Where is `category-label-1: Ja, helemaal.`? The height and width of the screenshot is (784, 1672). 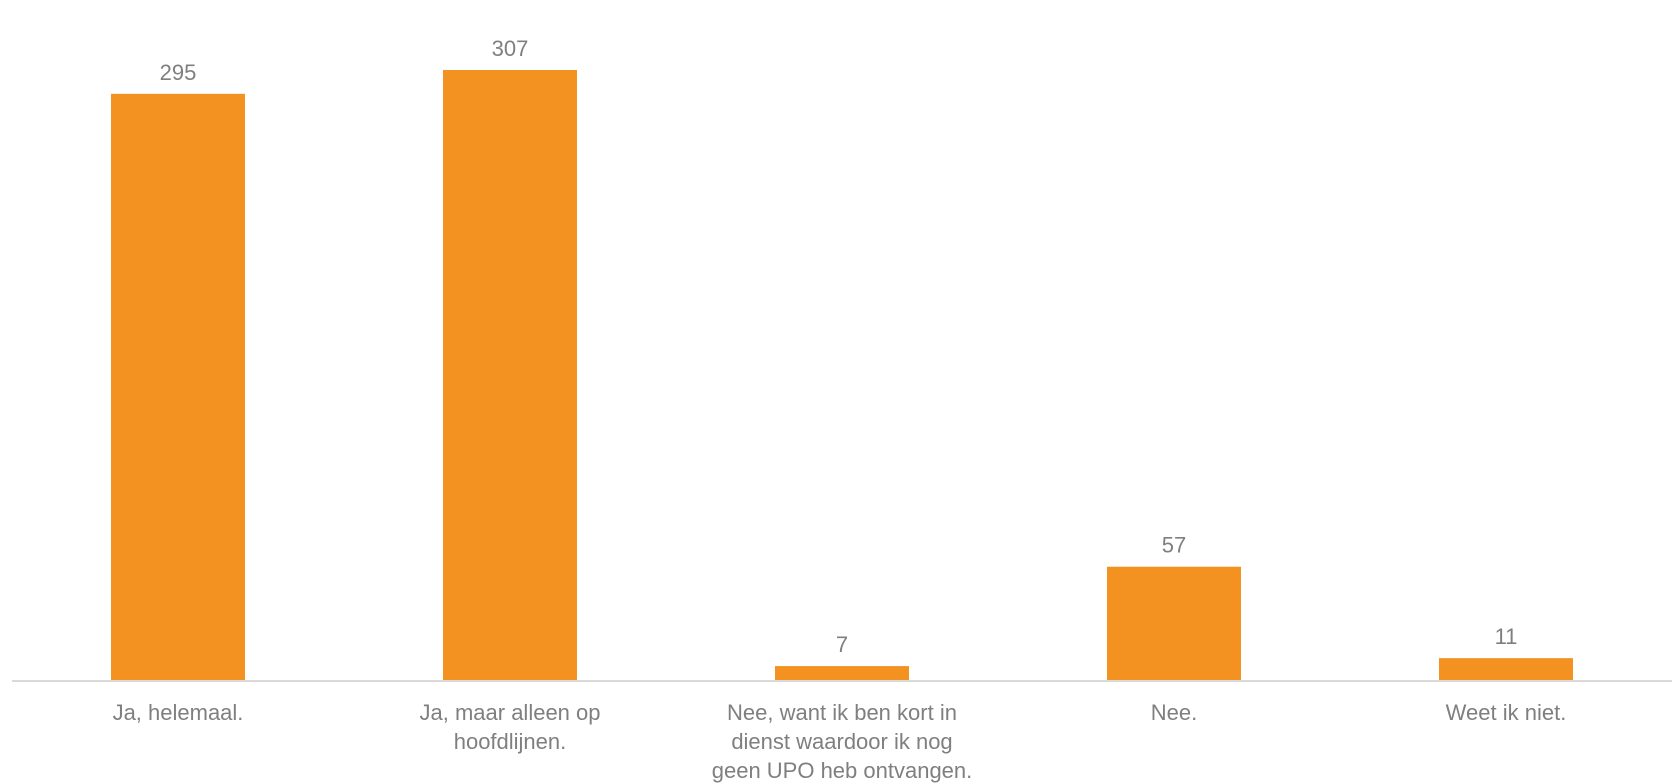
category-label-1: Ja, helemaal. is located at coordinates (178, 712).